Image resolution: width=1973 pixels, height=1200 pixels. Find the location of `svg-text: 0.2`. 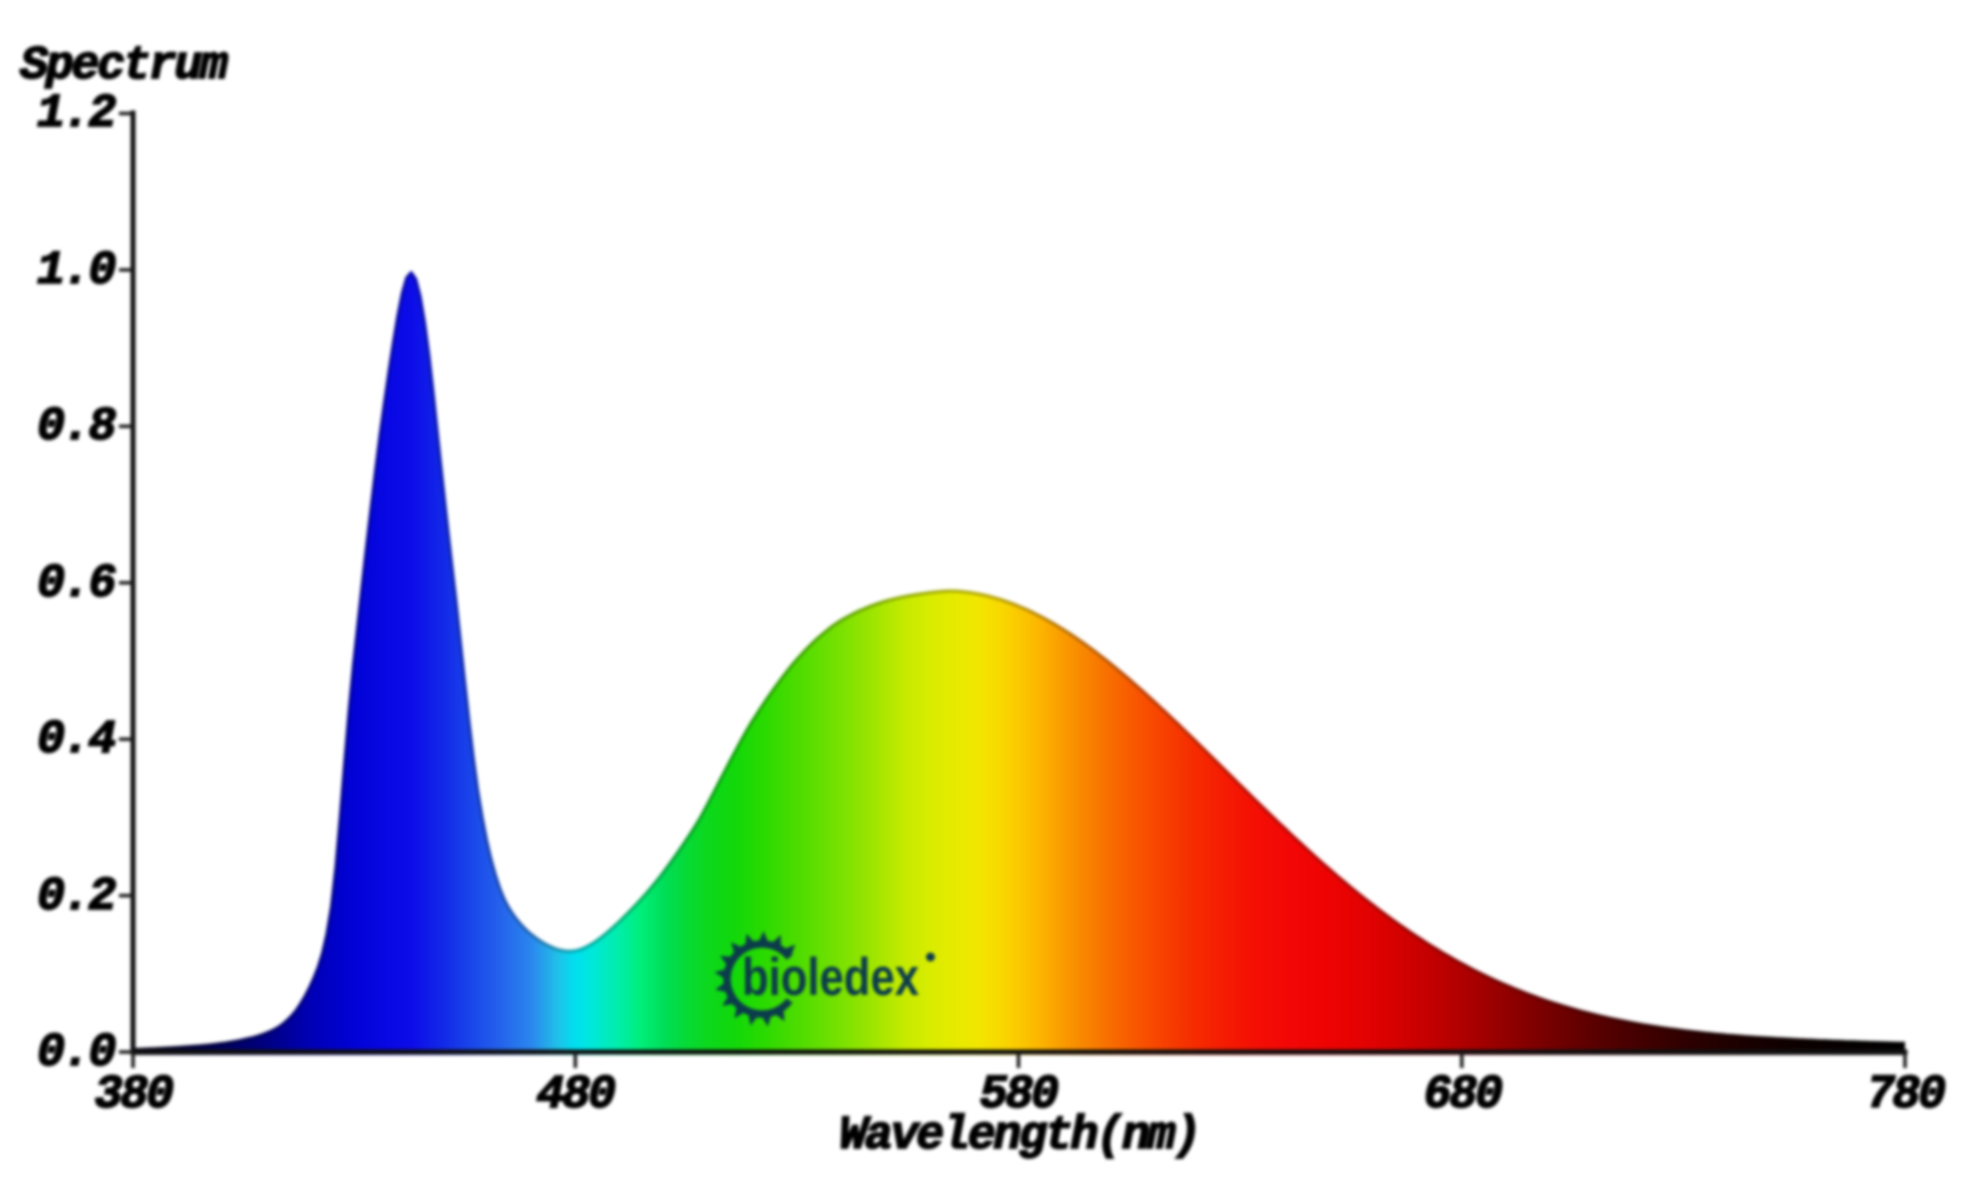

svg-text: 0.2 is located at coordinates (76, 897).